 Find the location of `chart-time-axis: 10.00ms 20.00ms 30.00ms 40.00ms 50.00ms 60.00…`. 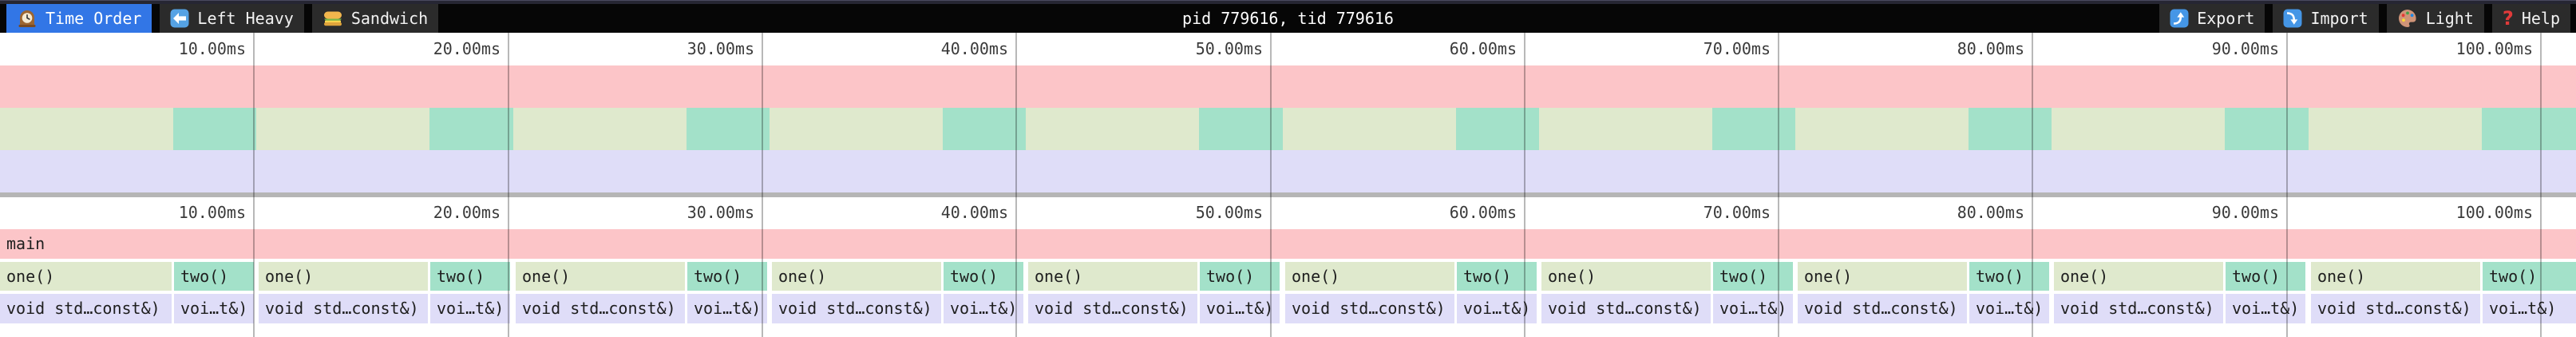

chart-time-axis: 10.00ms 20.00ms 30.00ms 40.00ms 50.00ms 60.00… is located at coordinates (1288, 212).